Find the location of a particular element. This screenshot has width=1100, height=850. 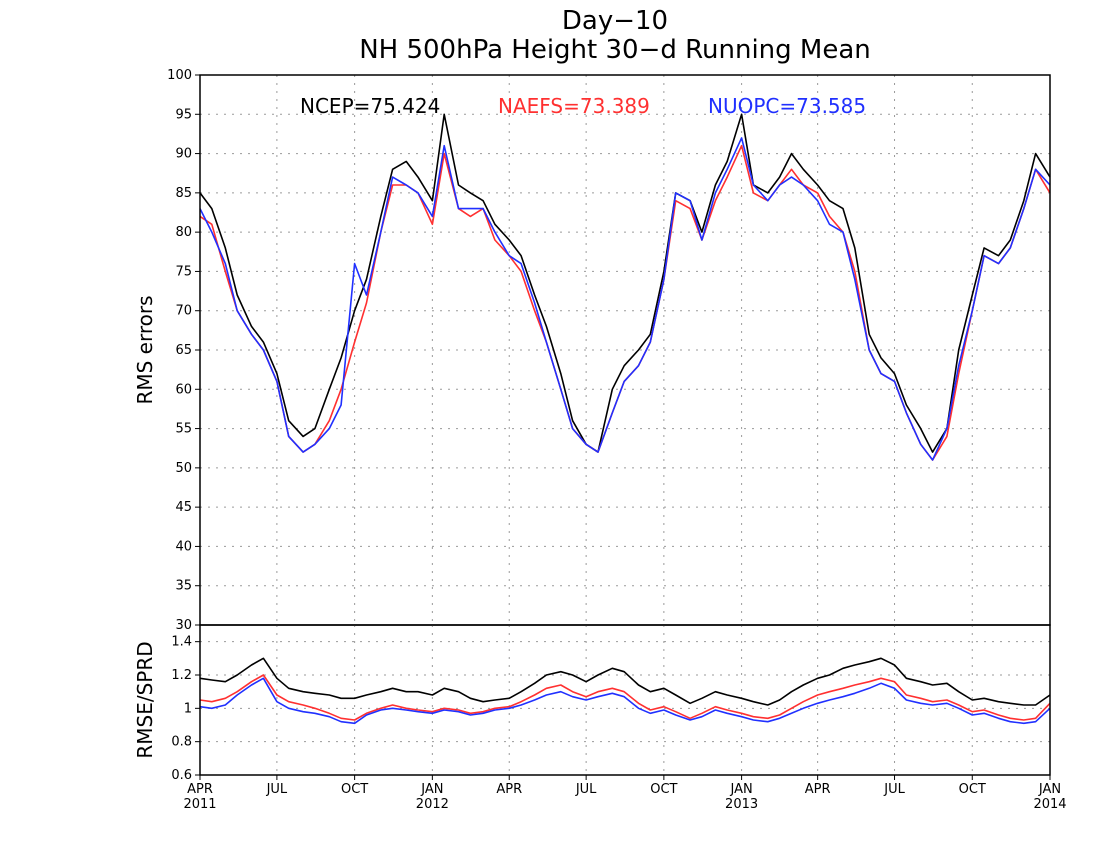

ratio-y-tick-label: 0.8 is located at coordinates (181, 742).